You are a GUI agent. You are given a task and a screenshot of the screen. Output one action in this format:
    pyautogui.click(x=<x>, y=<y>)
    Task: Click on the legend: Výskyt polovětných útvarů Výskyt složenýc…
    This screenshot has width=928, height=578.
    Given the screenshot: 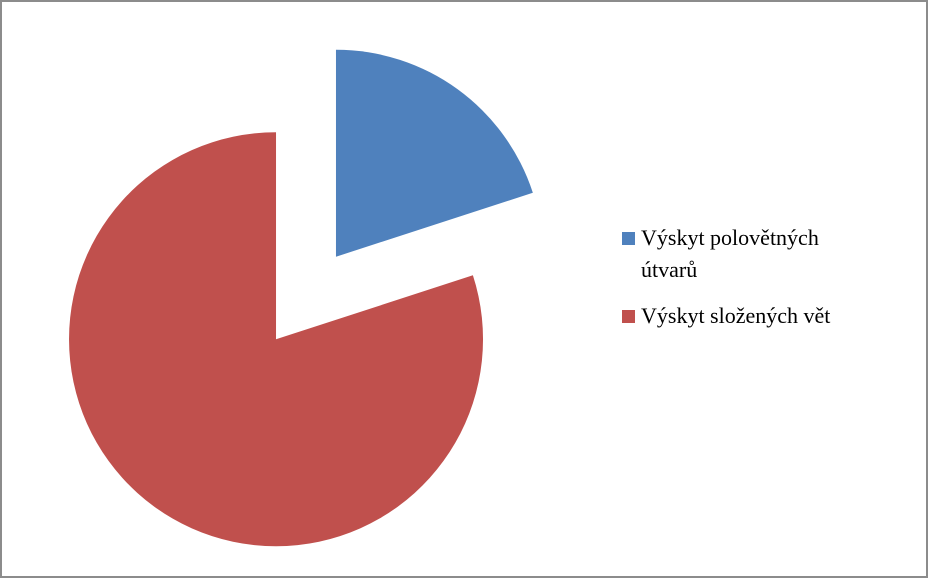 What is the action you would take?
    pyautogui.click(x=737, y=284)
    